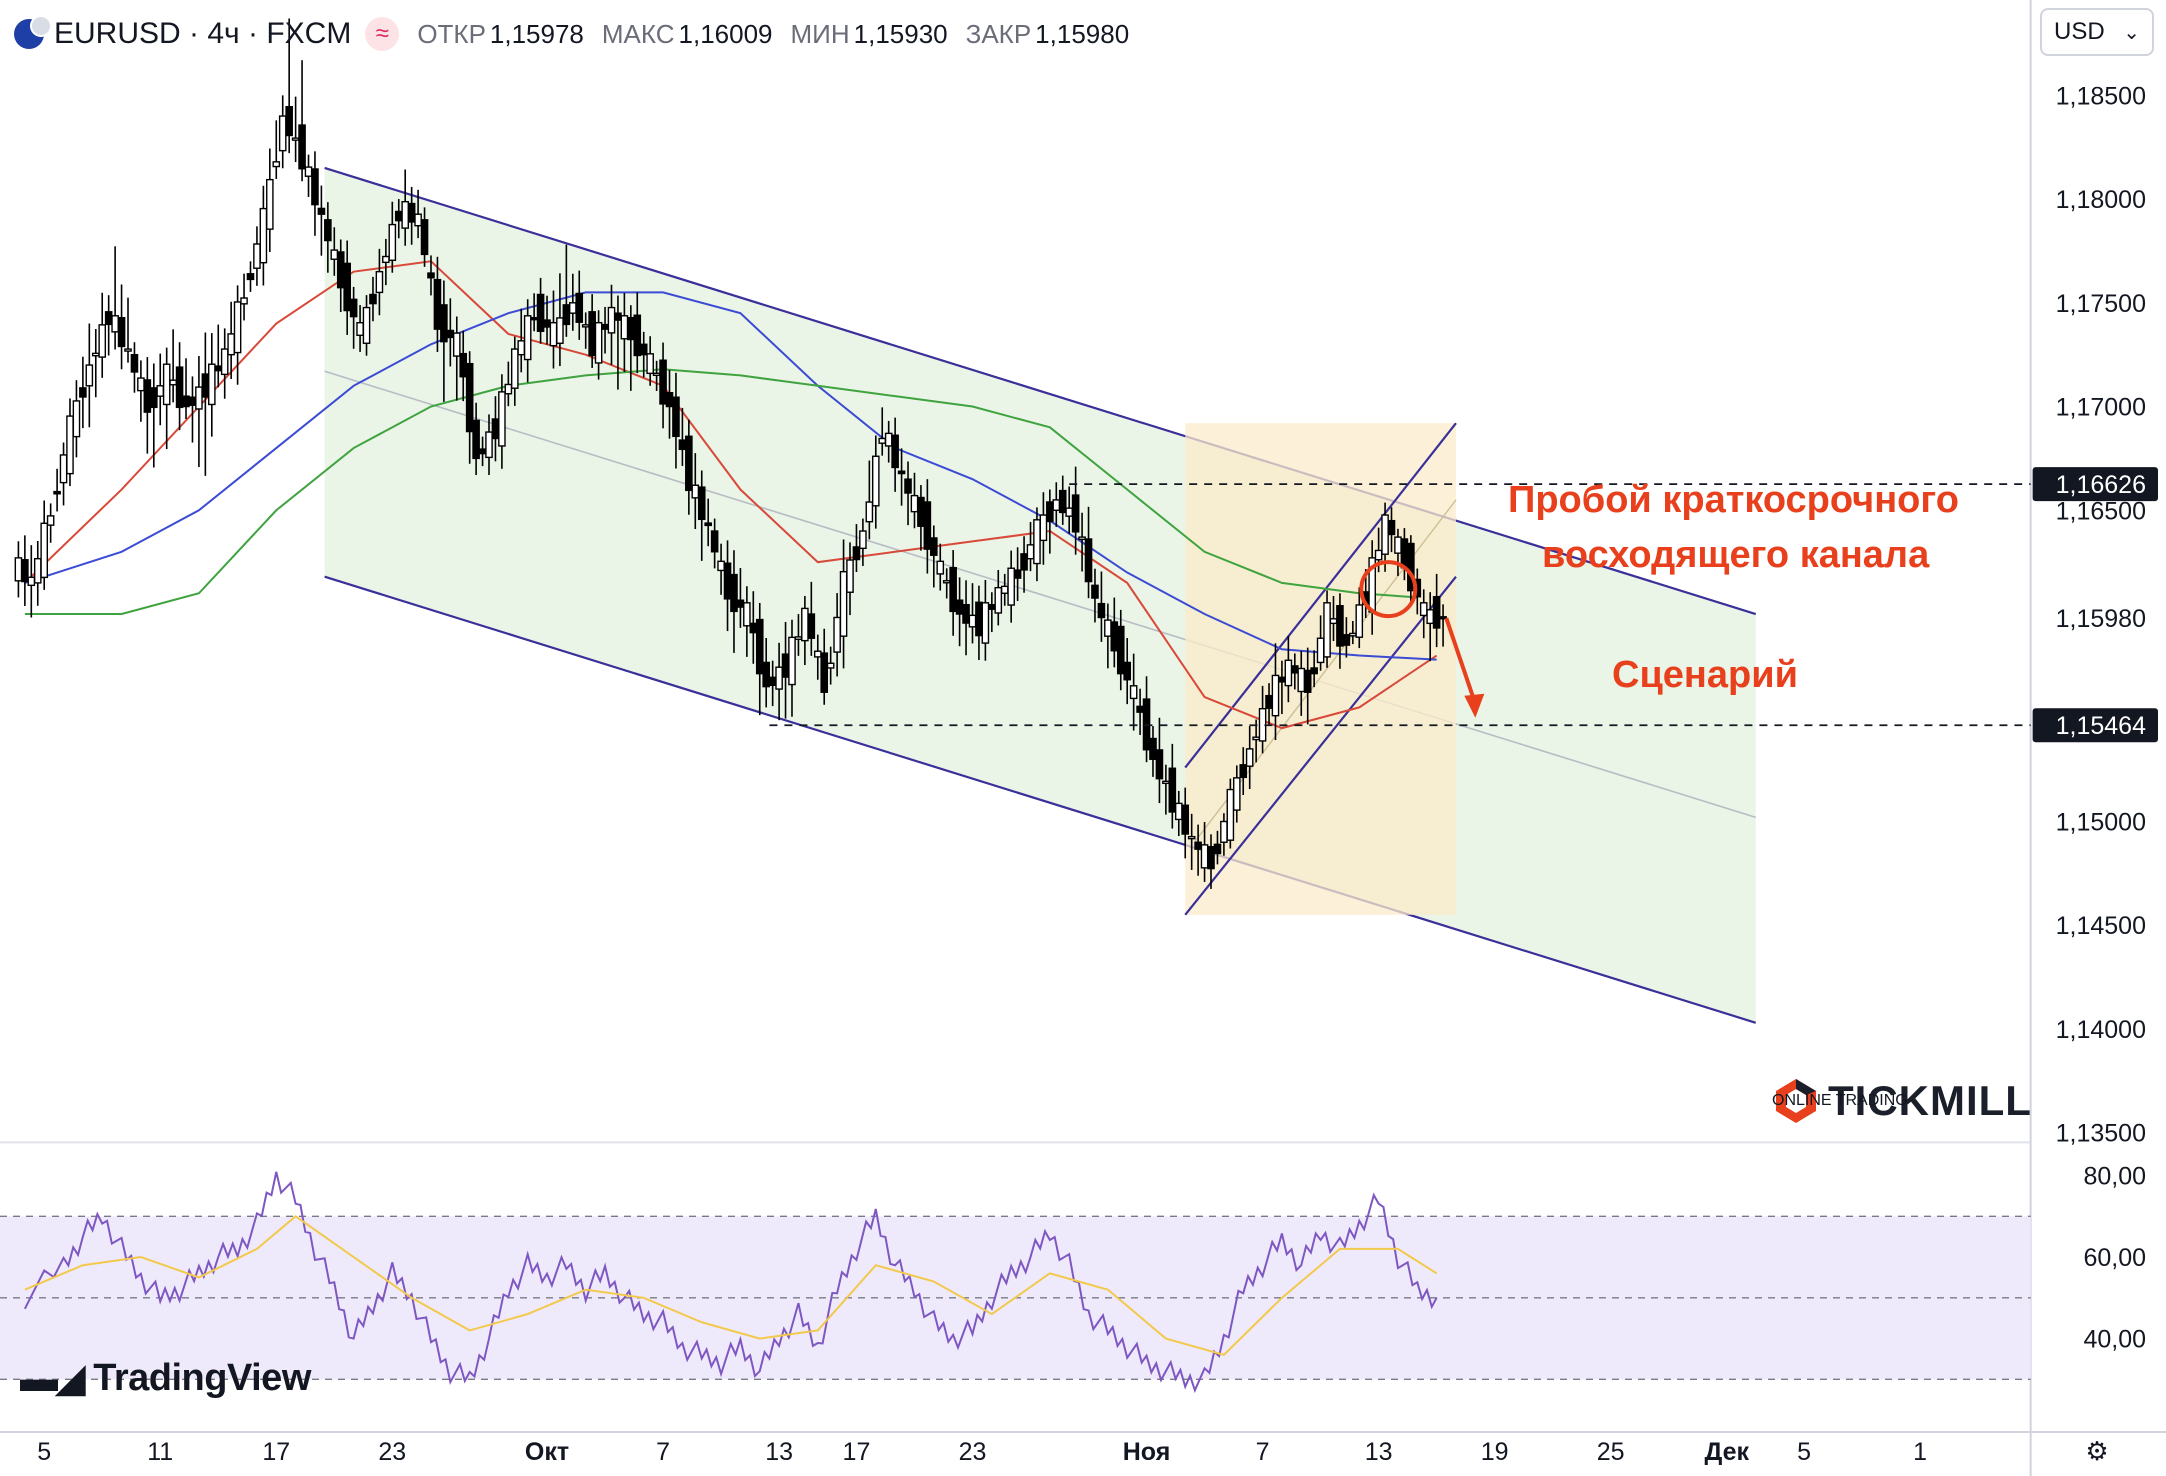  I want to click on symbol-label: EURUSD · 4ч · FXCM, so click(203, 33).